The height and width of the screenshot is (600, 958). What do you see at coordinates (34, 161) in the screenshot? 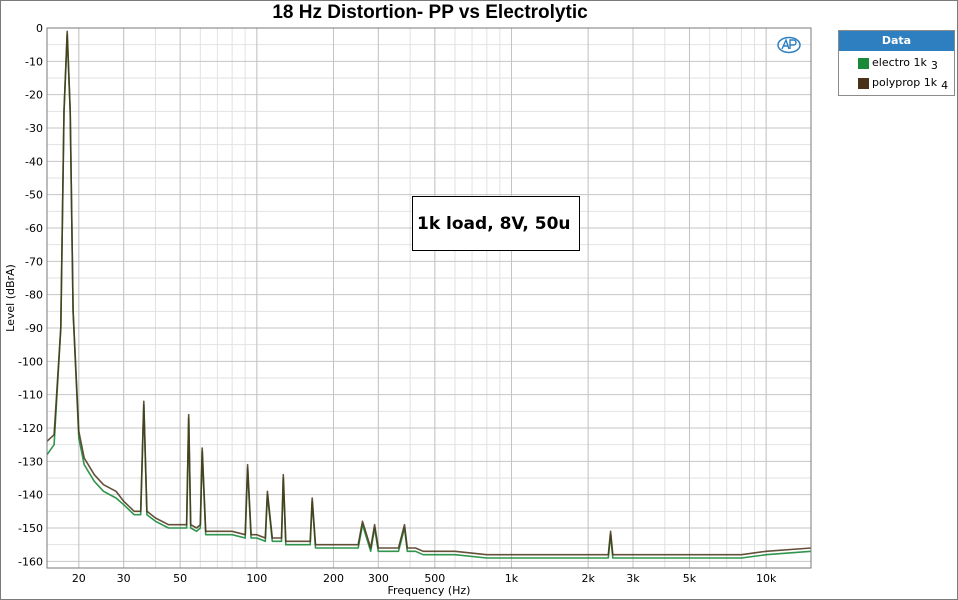
I see `y-tick-label: -40` at bounding box center [34, 161].